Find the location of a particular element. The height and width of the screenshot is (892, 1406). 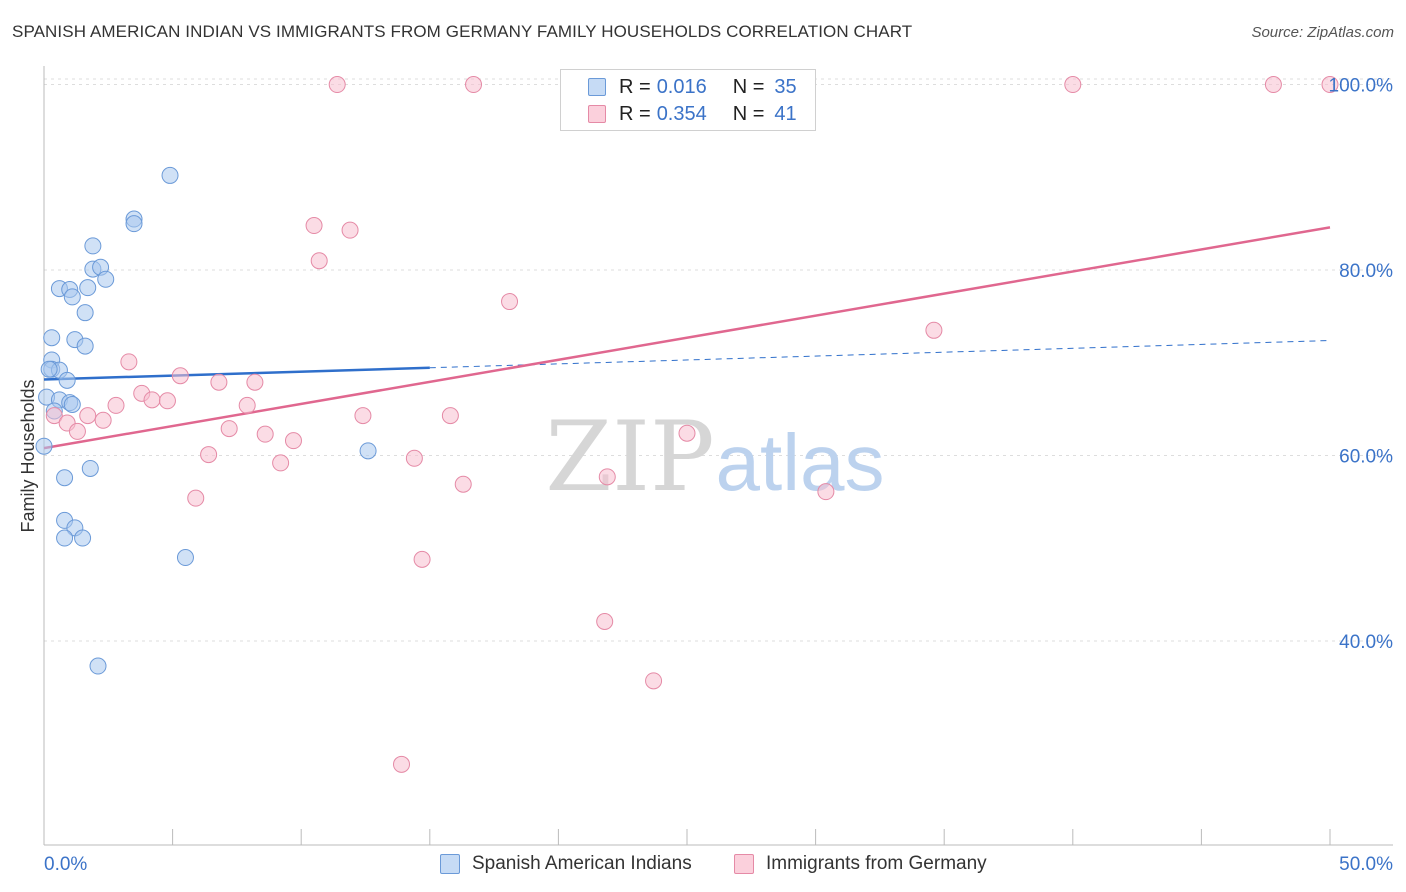

bottom-legend-germany: Immigrants from Germany is located at coordinates (860, 864).